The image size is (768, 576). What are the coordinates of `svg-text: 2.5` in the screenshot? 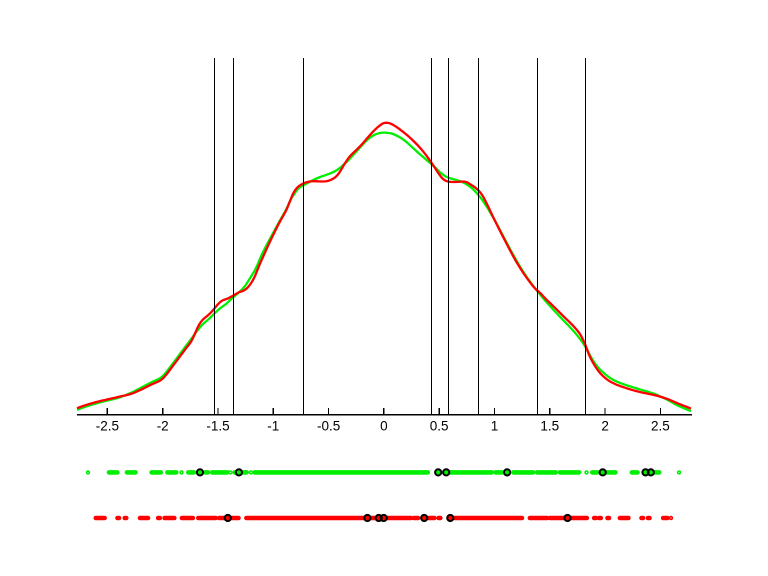 It's located at (660, 426).